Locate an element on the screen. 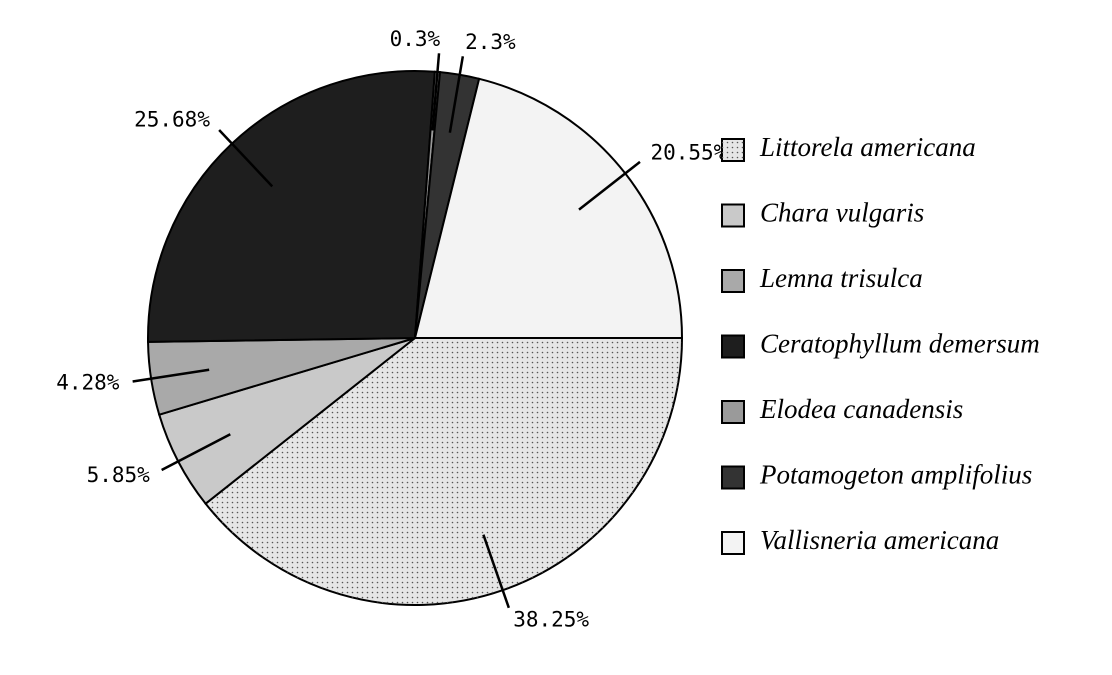 The width and height of the screenshot is (1112, 675). value-label: 0.3% is located at coordinates (415, 39).